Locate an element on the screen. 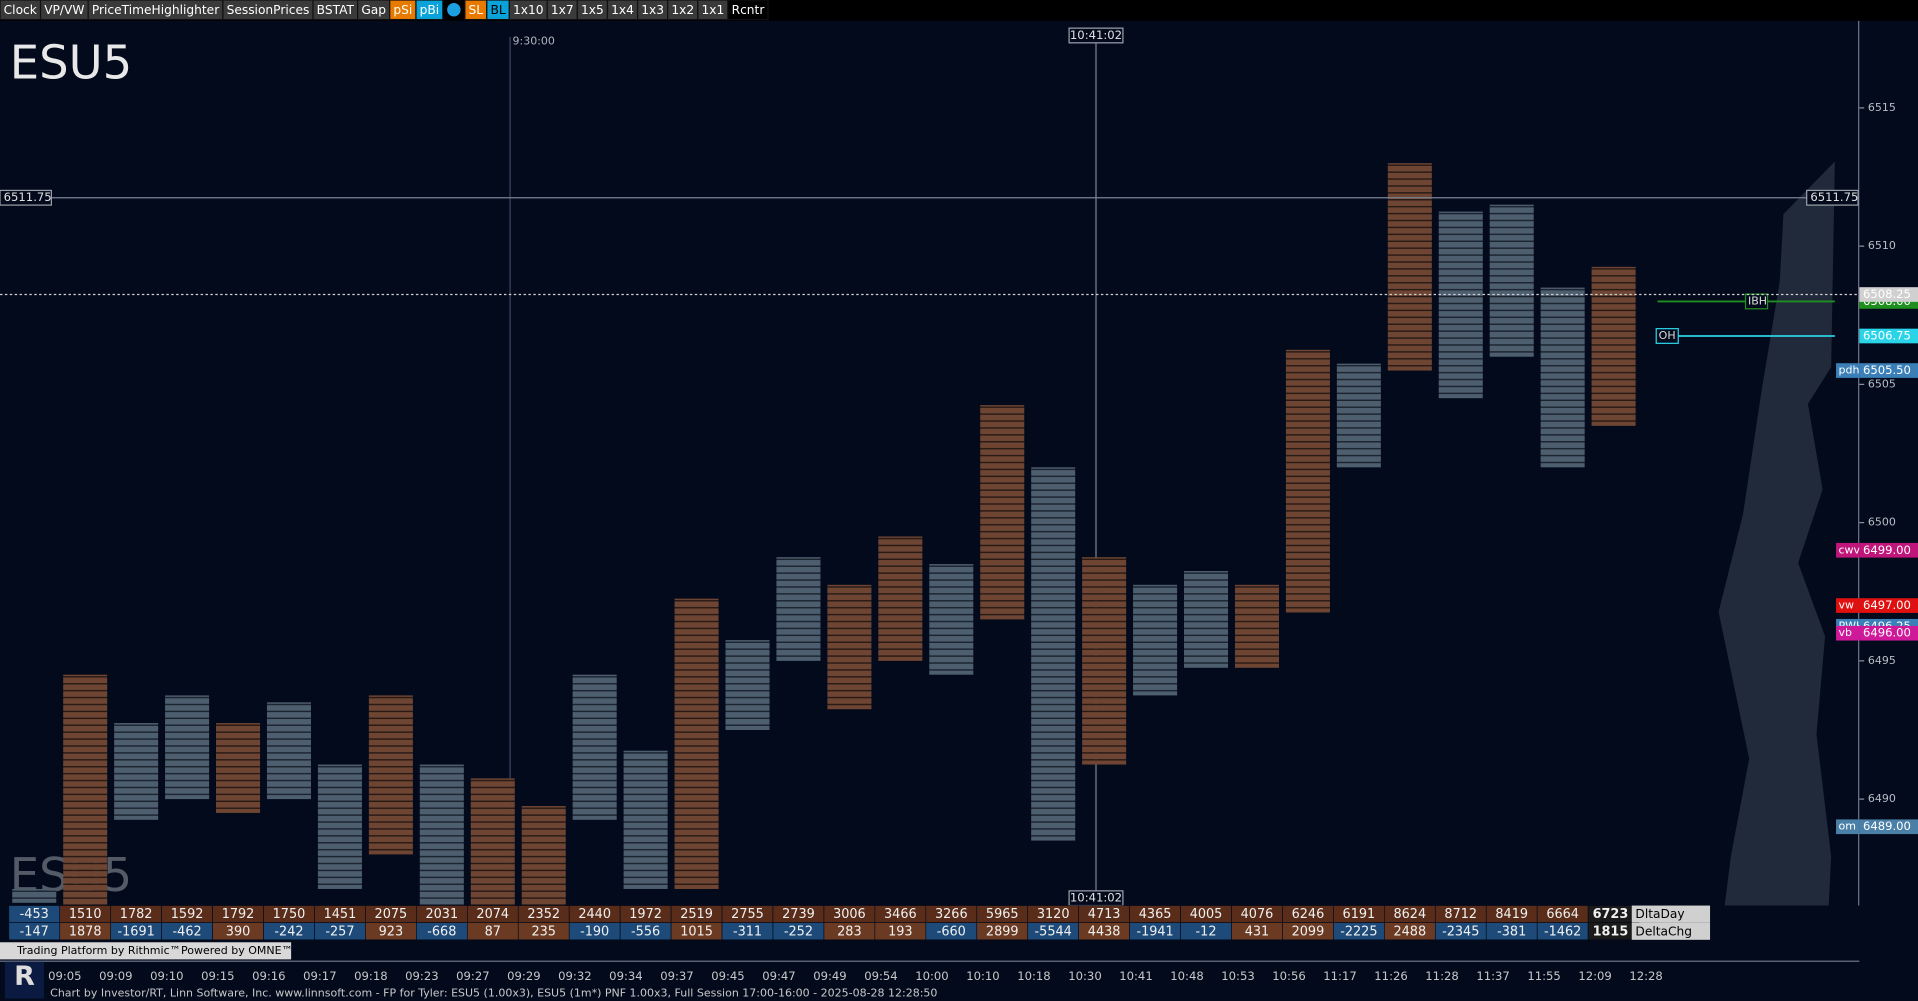 The width and height of the screenshot is (1918, 1001). row-value: 2519 is located at coordinates (696, 914).